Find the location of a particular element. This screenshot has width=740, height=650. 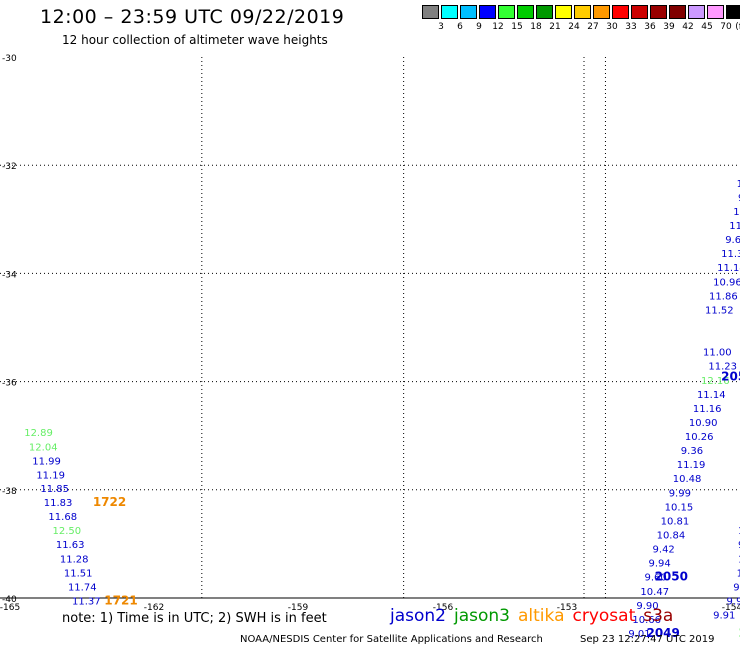

color-scale-label: 3 is located at coordinates (441, 27).